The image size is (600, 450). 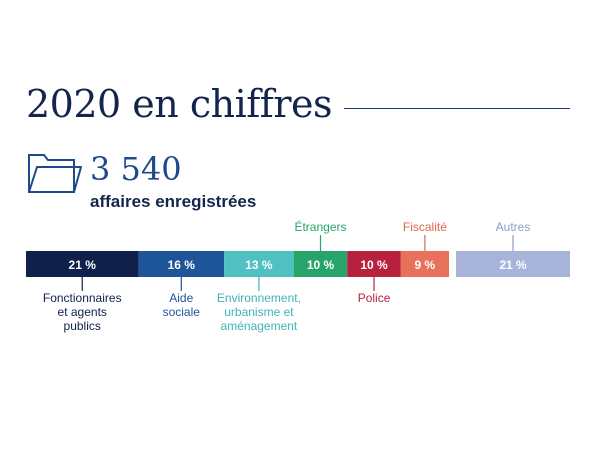 I want to click on category-label: Aide, so click(x=181, y=298).